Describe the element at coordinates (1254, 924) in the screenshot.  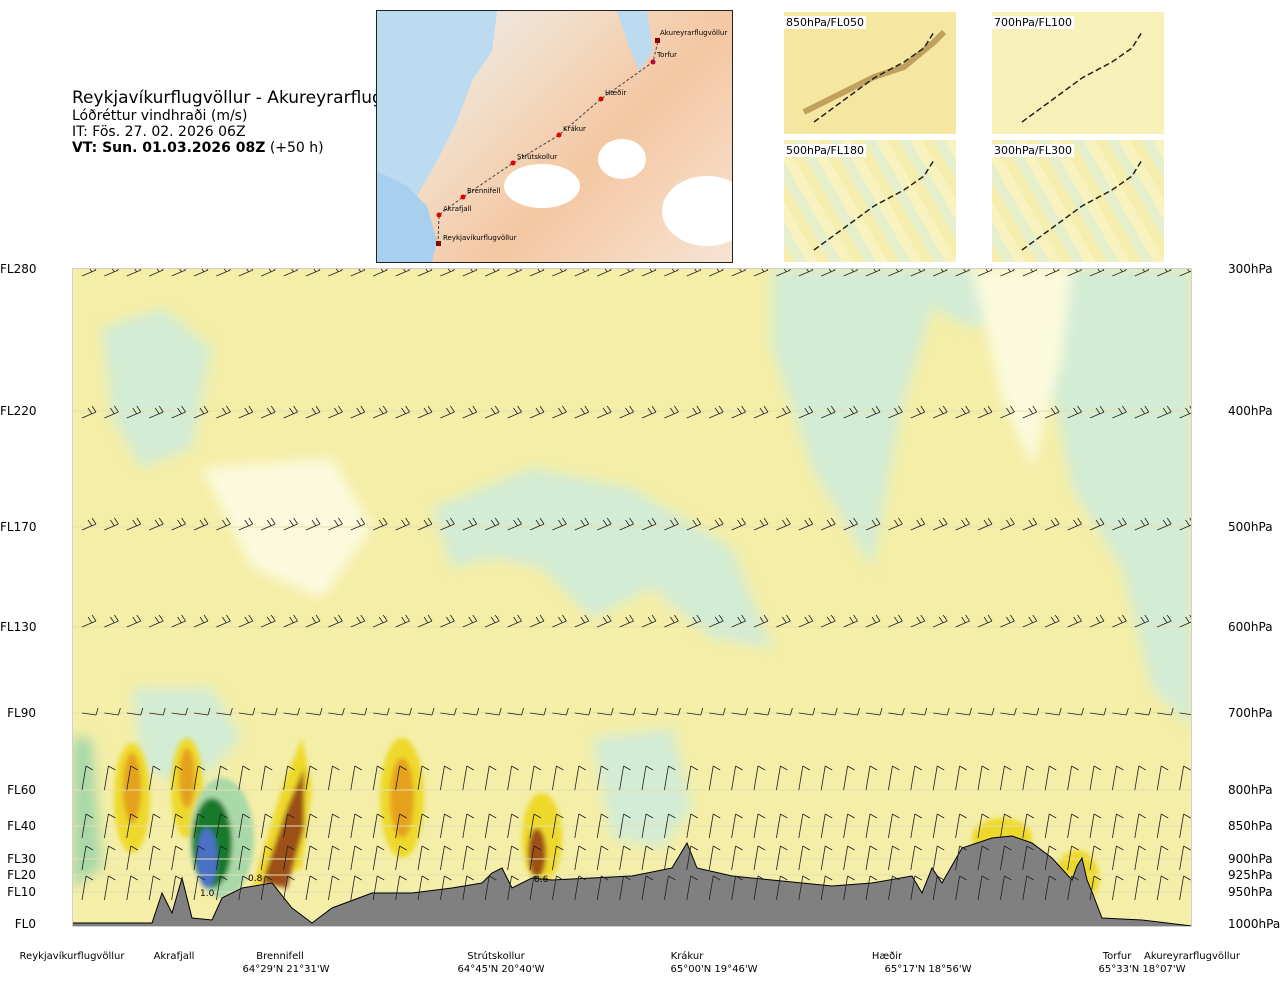
I see `right-axis-label: 1000hPa` at that location.